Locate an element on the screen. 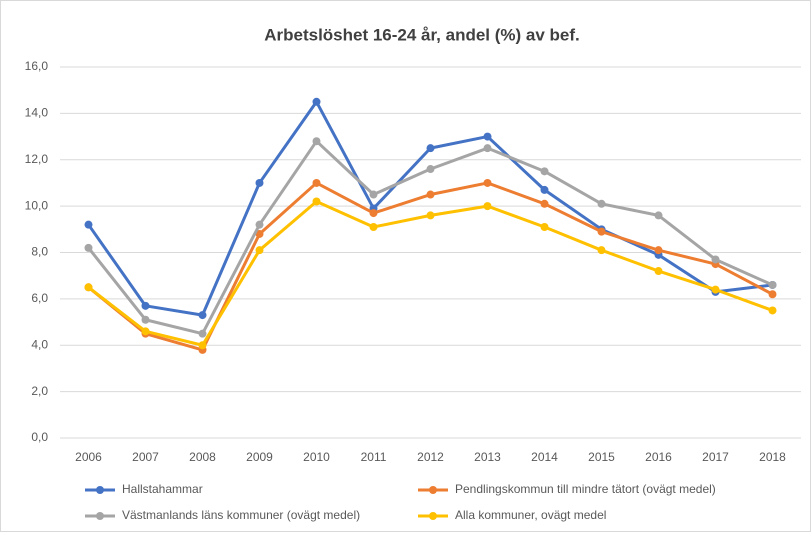  x-tick-label: 2011 is located at coordinates (374, 457).